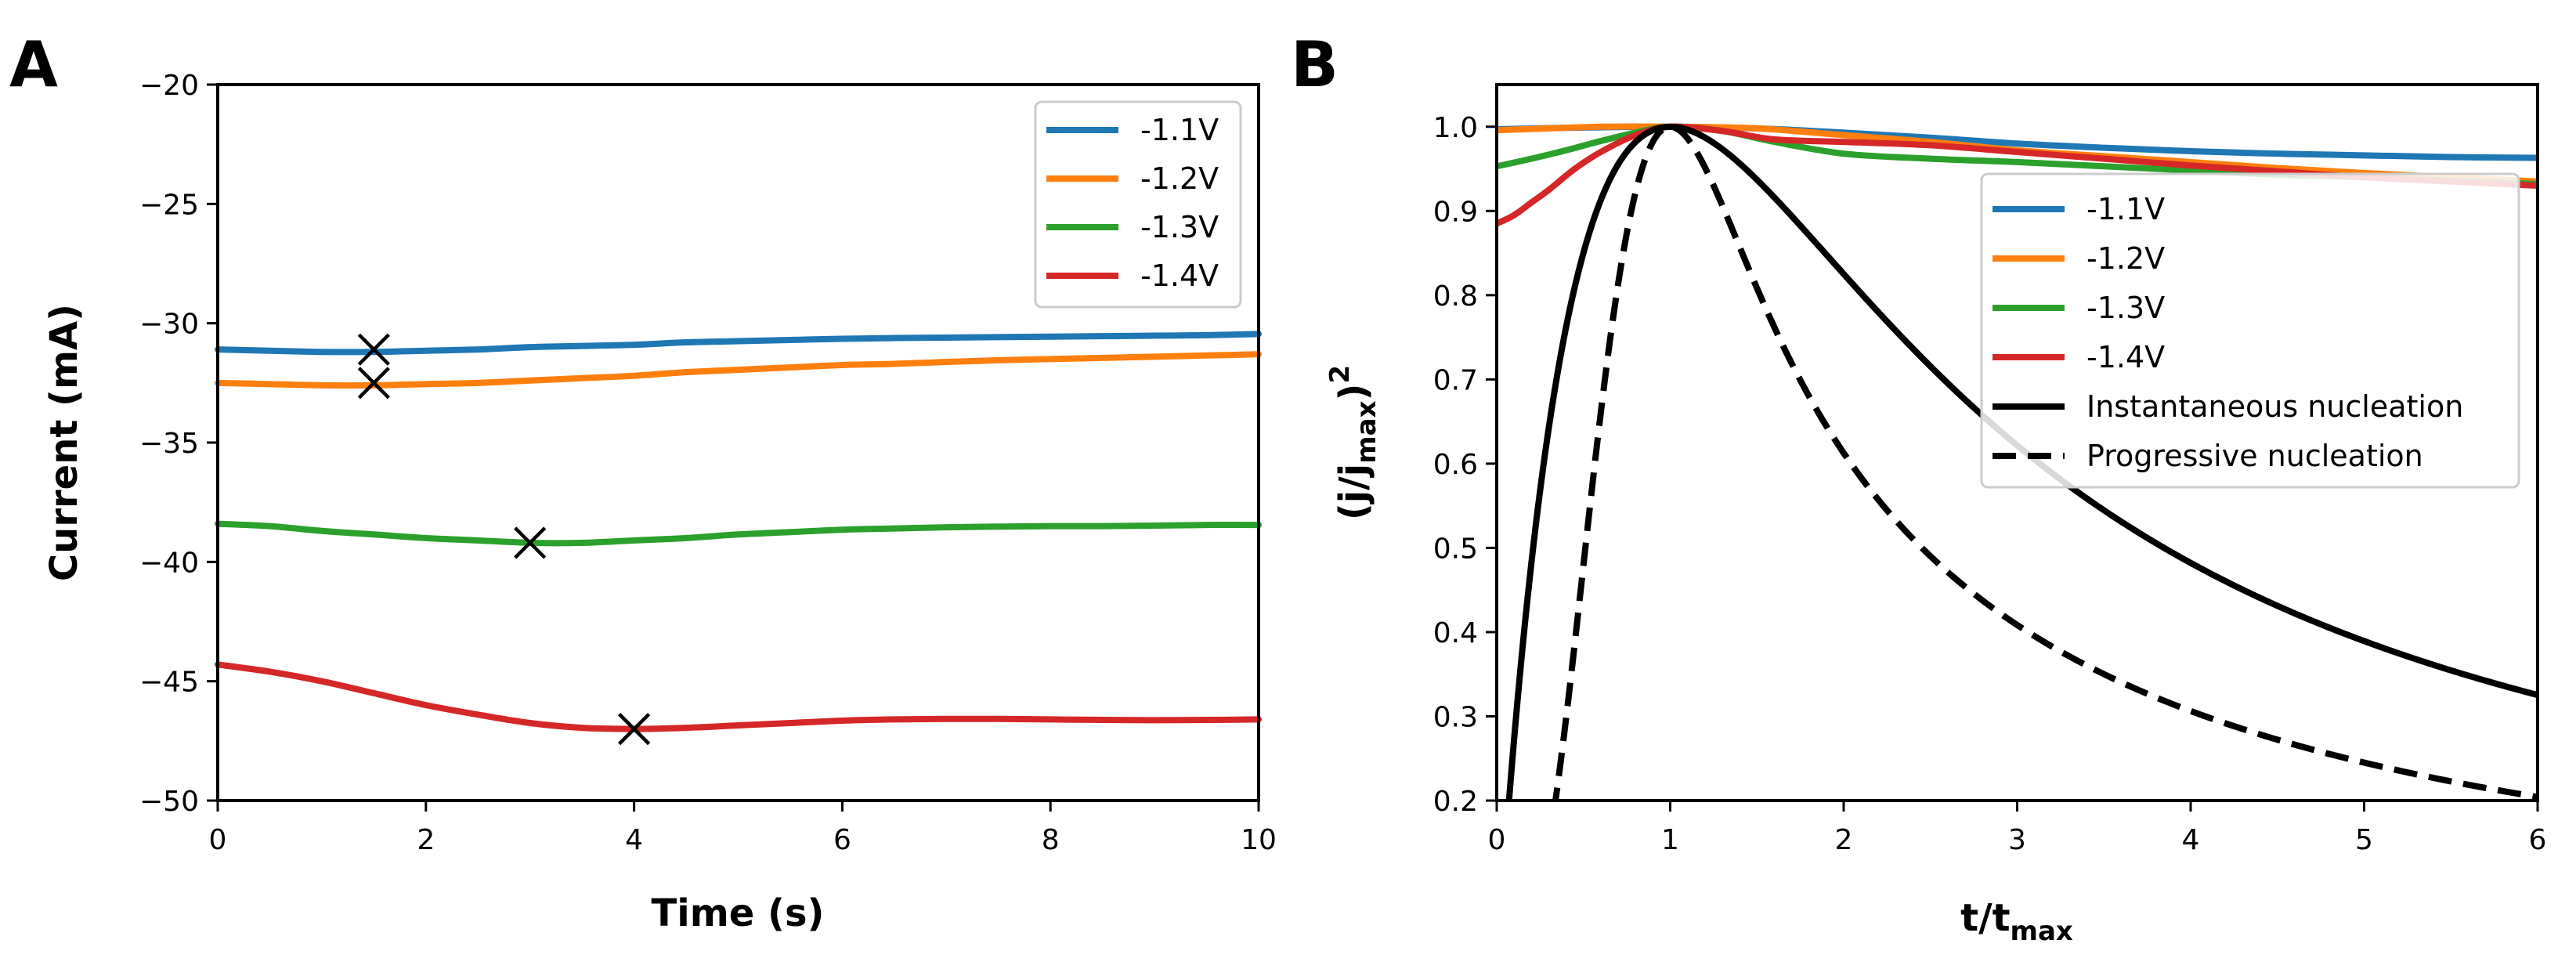  I want to click on panel-b-y-ticks: 0.2 0.3 0.4 0.5 0.6 0.7 0.8 0.9 1.0, so click(1465, 465).